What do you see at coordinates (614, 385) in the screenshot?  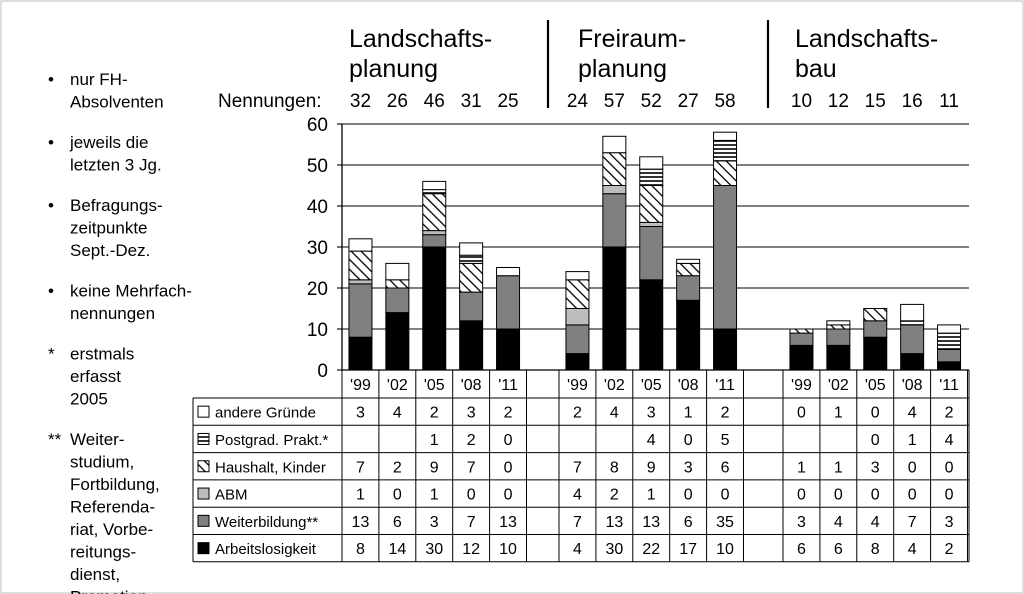 I see `year-label: '02` at bounding box center [614, 385].